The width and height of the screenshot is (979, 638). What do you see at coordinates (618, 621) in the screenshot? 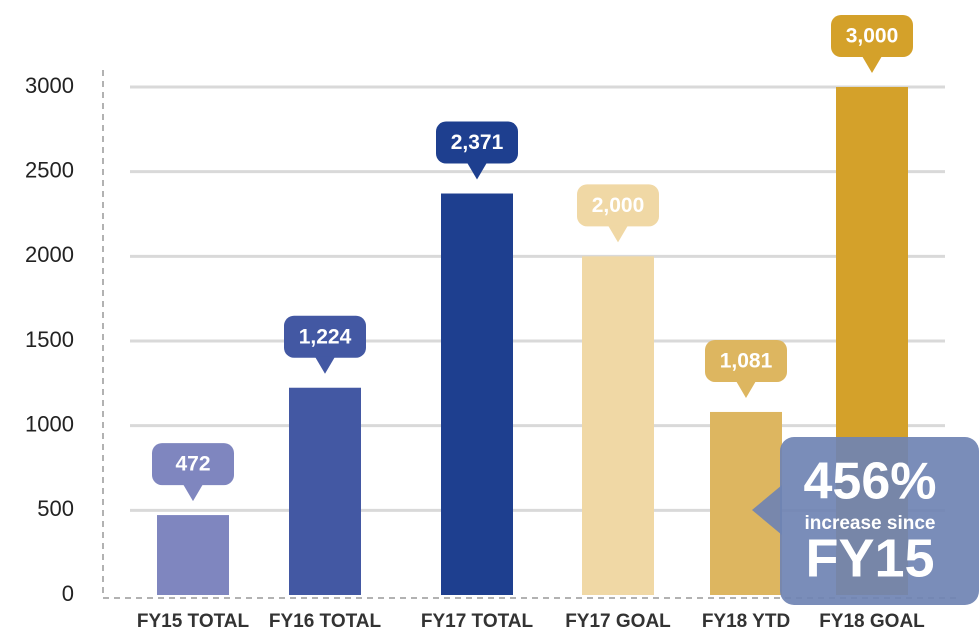
I see `x-tick-label: FY17 GOAL` at bounding box center [618, 621].